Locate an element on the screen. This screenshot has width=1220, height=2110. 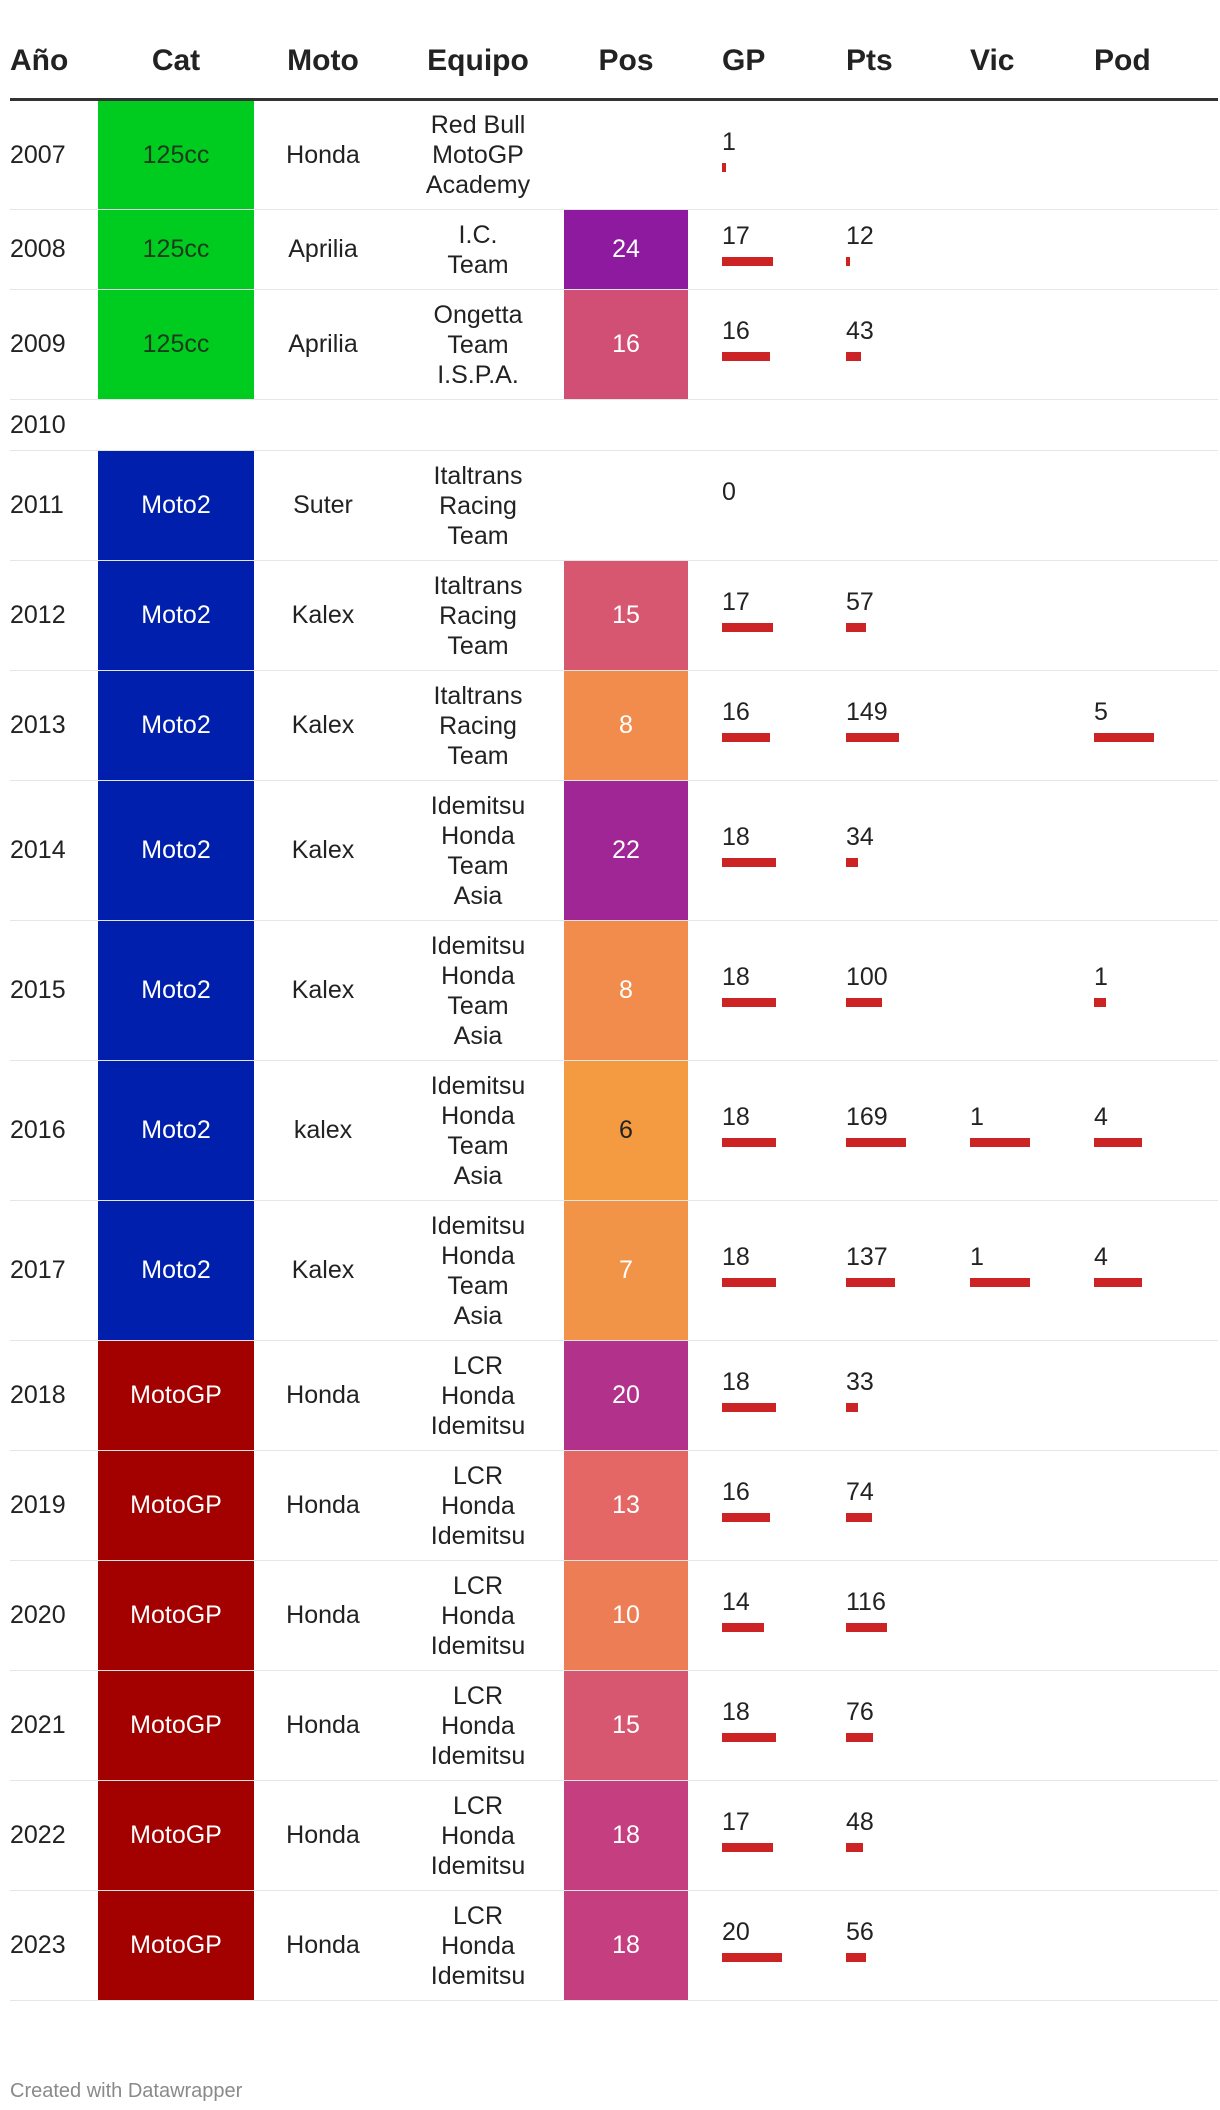
table-row: 2023 MotoGP Honda LCR Honda Idemitsu 18 20 56 is located at coordinates (614, 1945).